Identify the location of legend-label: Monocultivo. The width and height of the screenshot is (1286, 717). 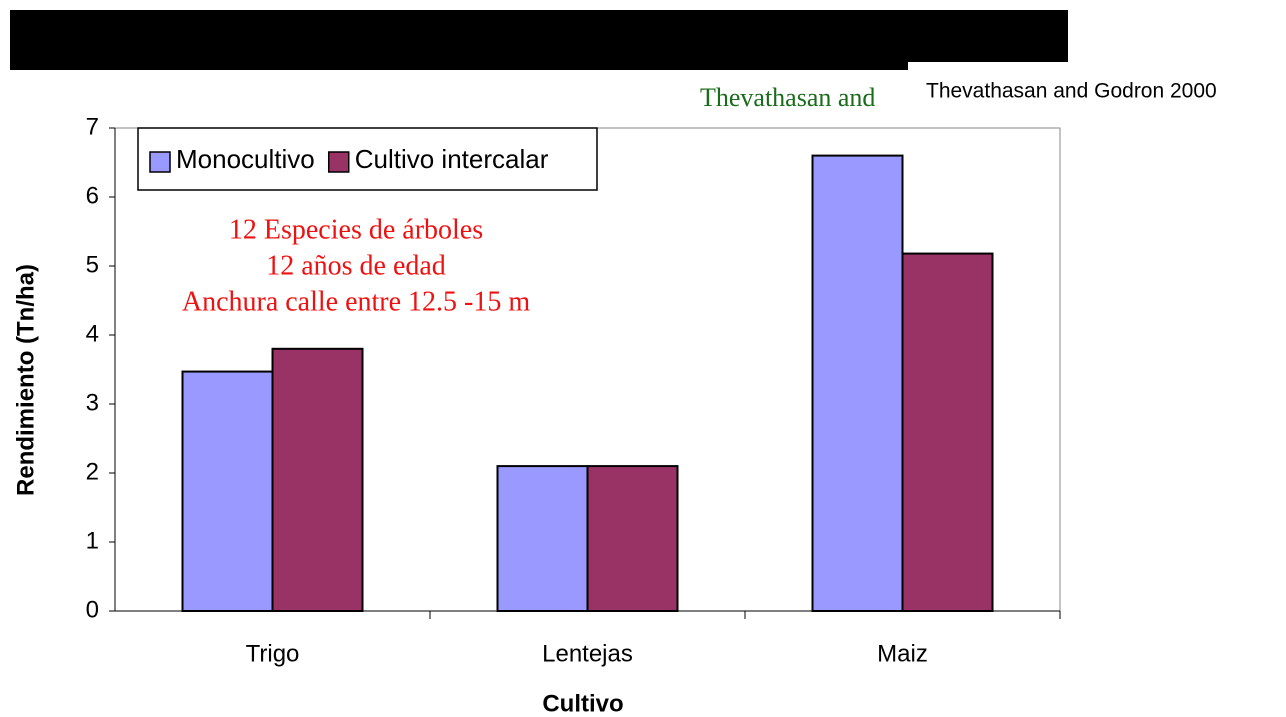
(245, 159).